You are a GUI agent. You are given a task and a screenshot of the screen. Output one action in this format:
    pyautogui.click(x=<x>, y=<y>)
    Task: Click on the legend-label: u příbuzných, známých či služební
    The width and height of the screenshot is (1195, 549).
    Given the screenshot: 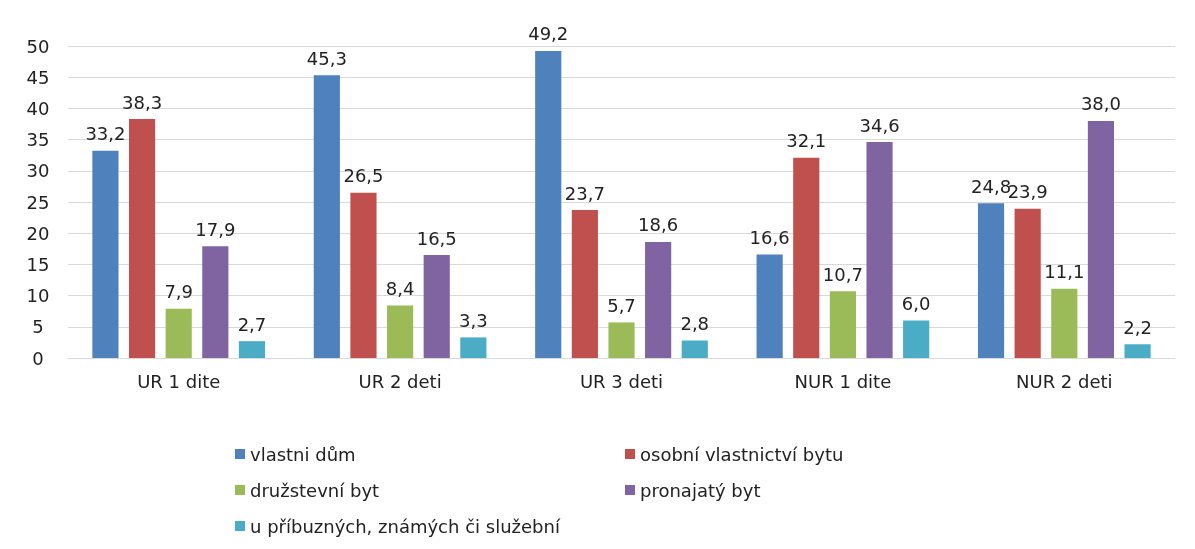 What is the action you would take?
    pyautogui.click(x=405, y=526)
    